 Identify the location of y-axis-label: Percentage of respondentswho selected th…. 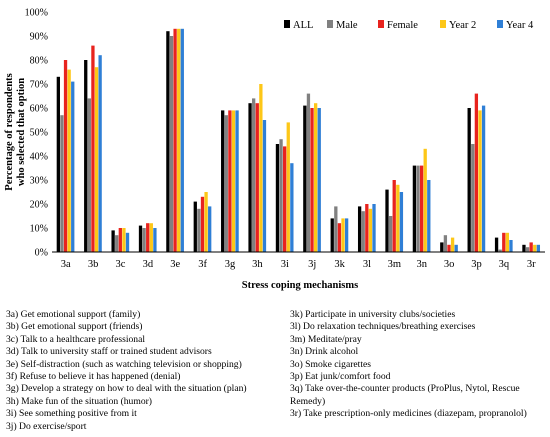
(15, 131).